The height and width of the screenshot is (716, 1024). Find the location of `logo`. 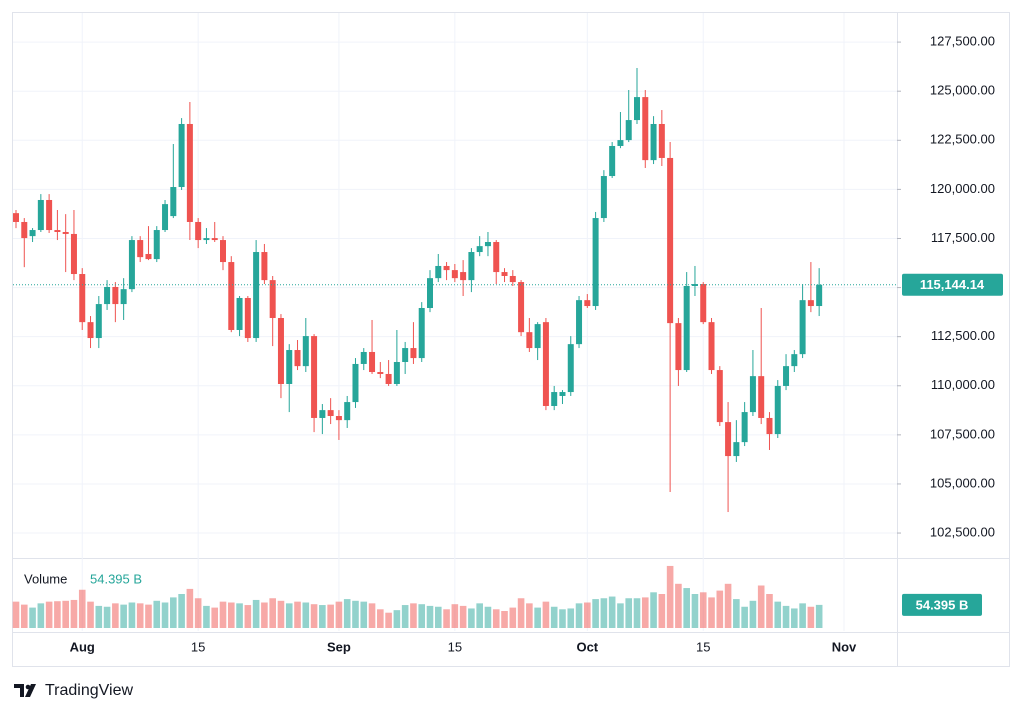

logo is located at coordinates (25, 690).